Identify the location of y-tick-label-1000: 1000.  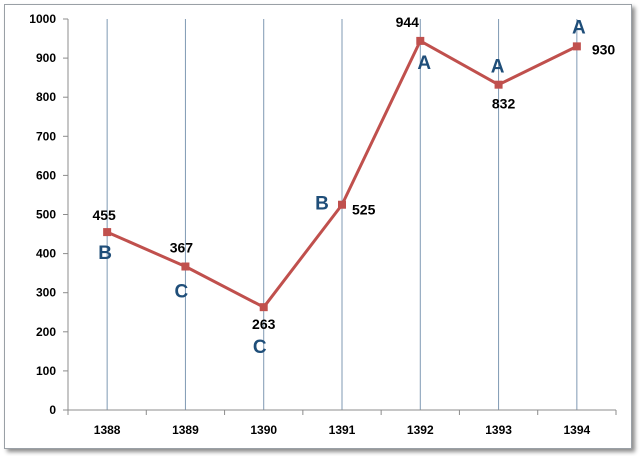
(42, 19).